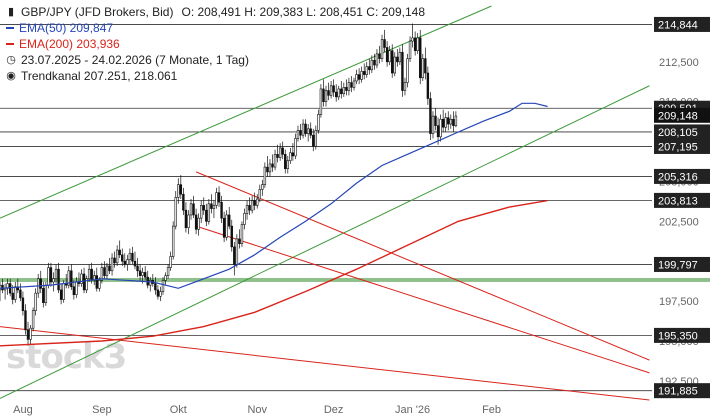 This screenshot has width=710, height=420. What do you see at coordinates (679, 302) in the screenshot?
I see `y-tick-label-6: 197,500` at bounding box center [679, 302].